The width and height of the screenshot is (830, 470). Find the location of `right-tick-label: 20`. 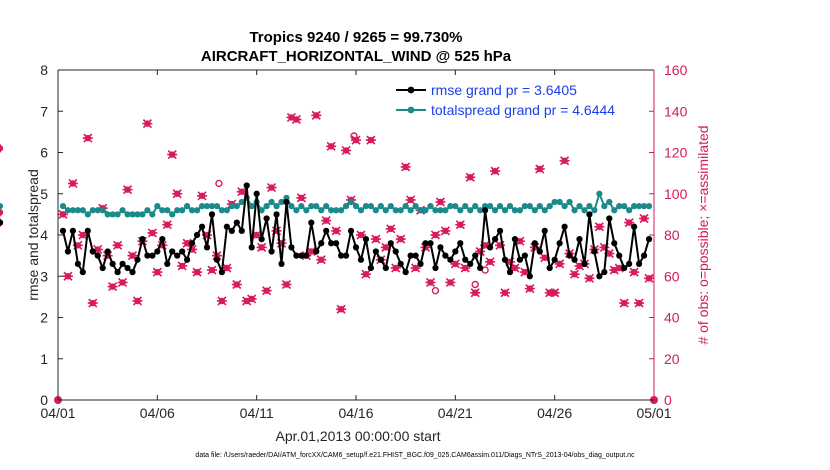

right-tick-label: 20 is located at coordinates (672, 359).